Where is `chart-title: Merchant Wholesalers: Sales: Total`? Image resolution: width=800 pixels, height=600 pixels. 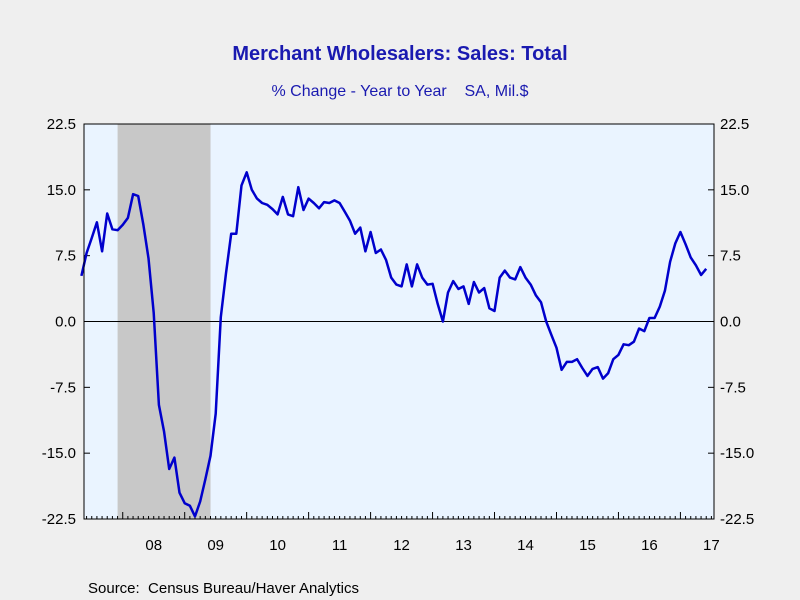 chart-title: Merchant Wholesalers: Sales: Total is located at coordinates (399, 54).